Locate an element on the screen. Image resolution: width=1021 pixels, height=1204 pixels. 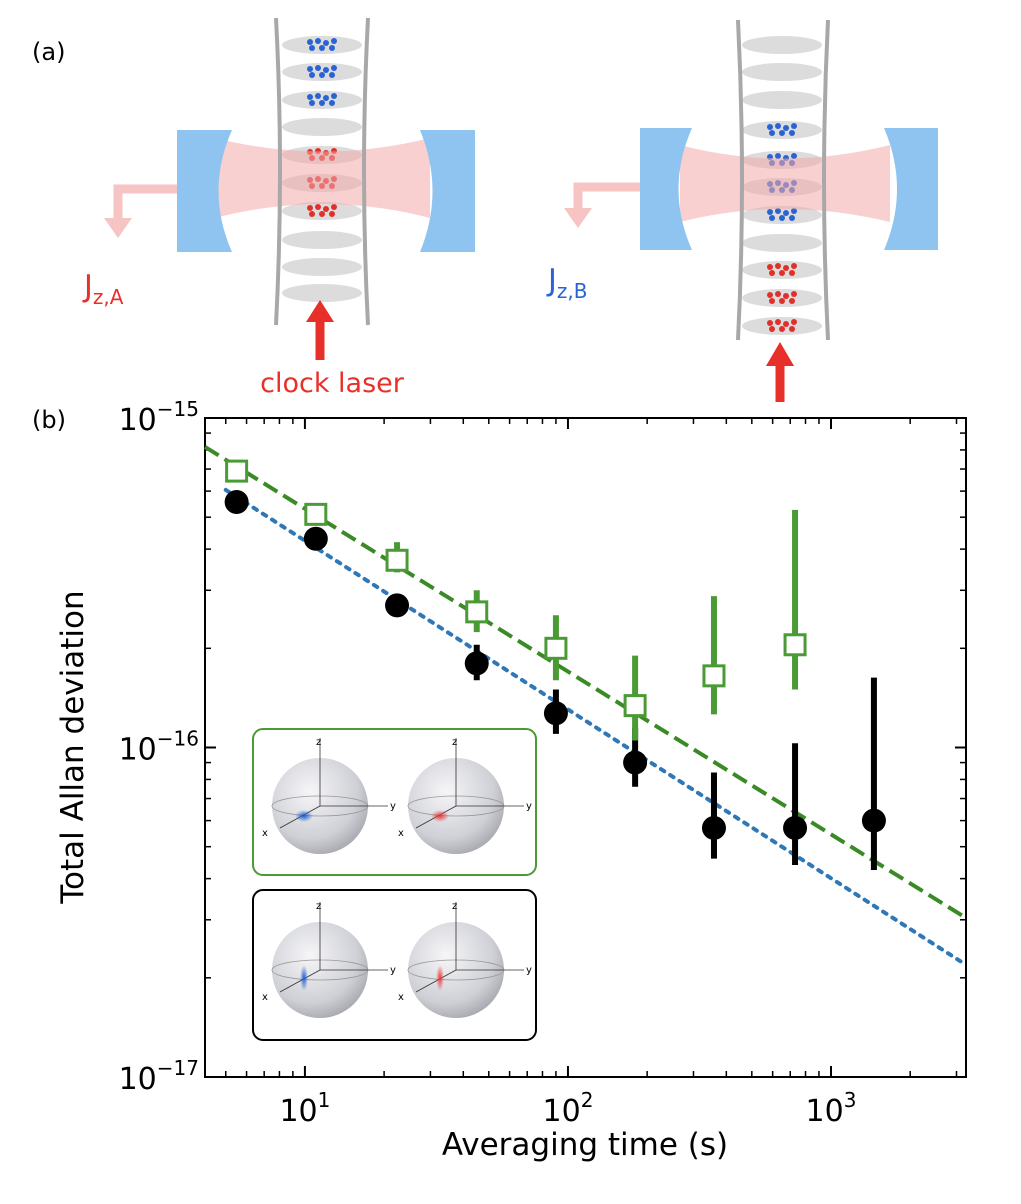
cavity-right is located at coordinates (751, 210).